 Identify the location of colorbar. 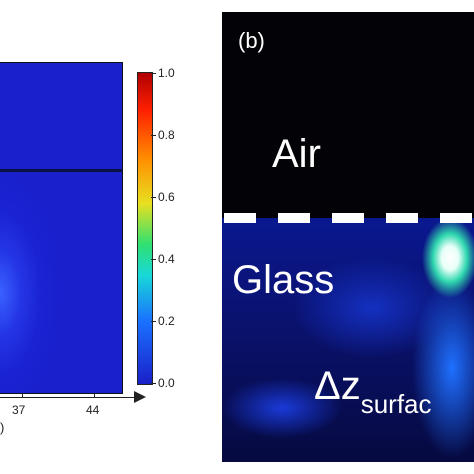
(145, 228).